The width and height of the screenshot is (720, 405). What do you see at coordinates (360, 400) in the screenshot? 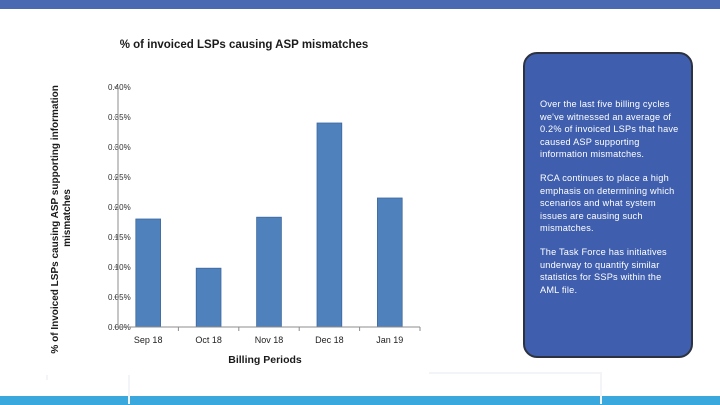
I see `bottom-accent-bar` at bounding box center [360, 400].